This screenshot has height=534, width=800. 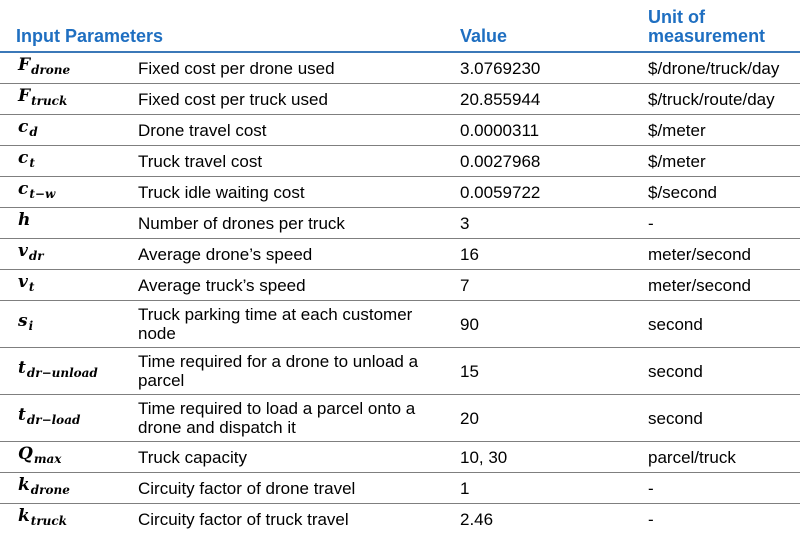 I want to click on parameter-value: 90, so click(x=544, y=324).